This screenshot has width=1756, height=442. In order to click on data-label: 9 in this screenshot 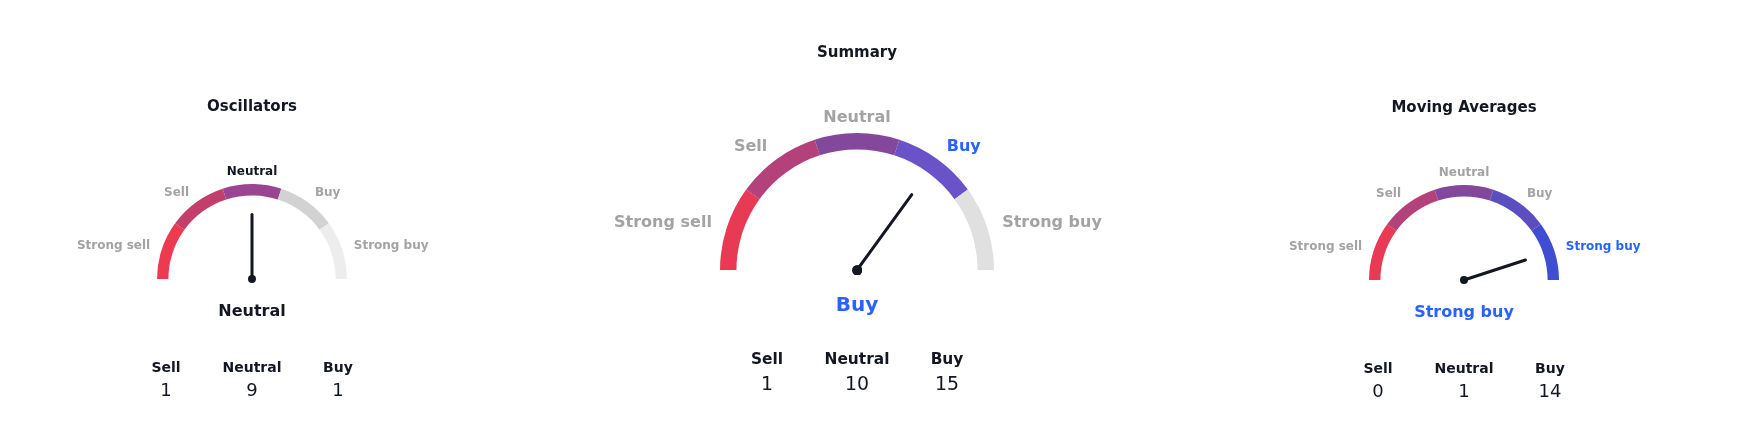, I will do `click(252, 389)`.